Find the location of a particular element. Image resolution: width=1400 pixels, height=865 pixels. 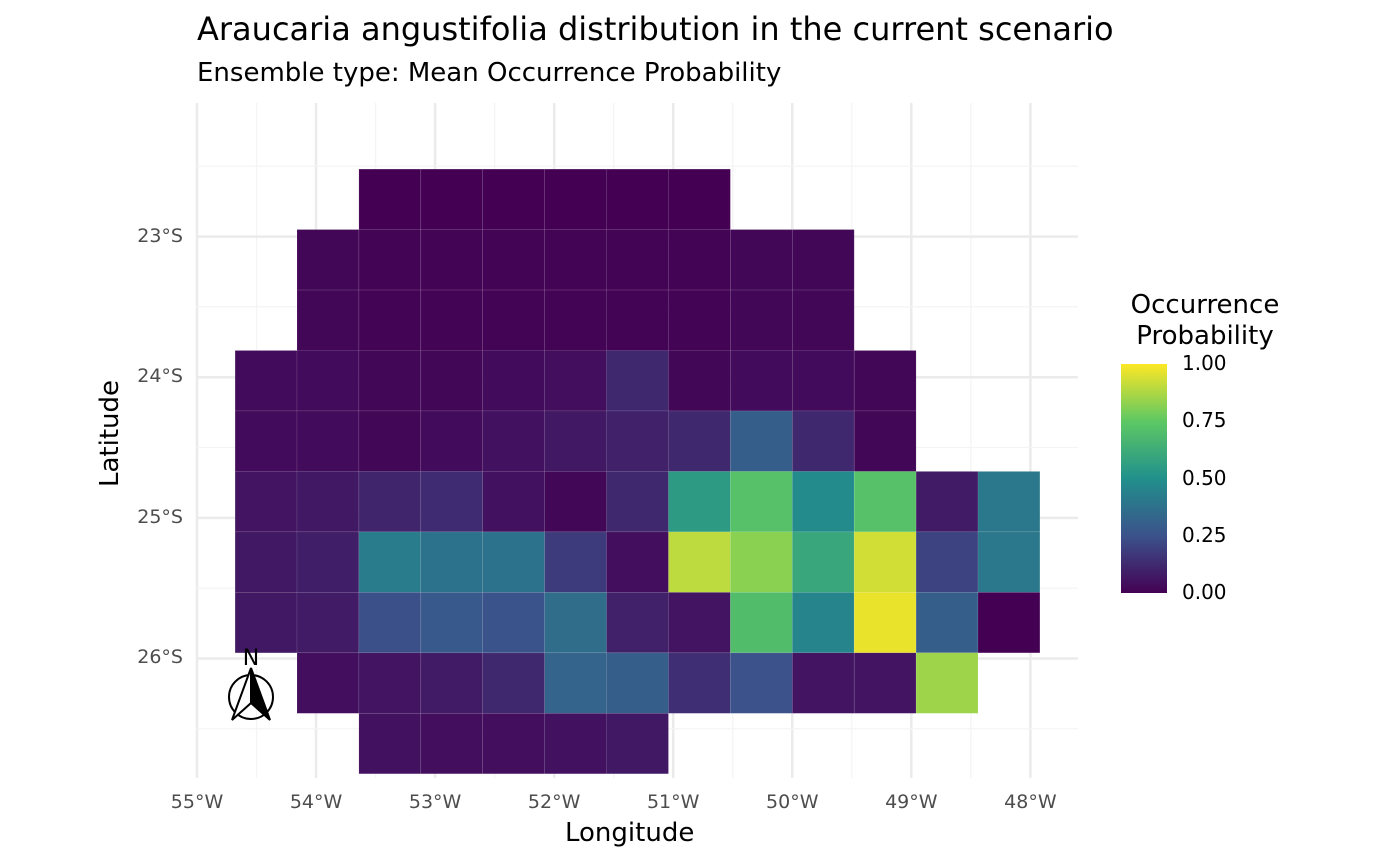

legend-colorbar is located at coordinates (1144, 478).